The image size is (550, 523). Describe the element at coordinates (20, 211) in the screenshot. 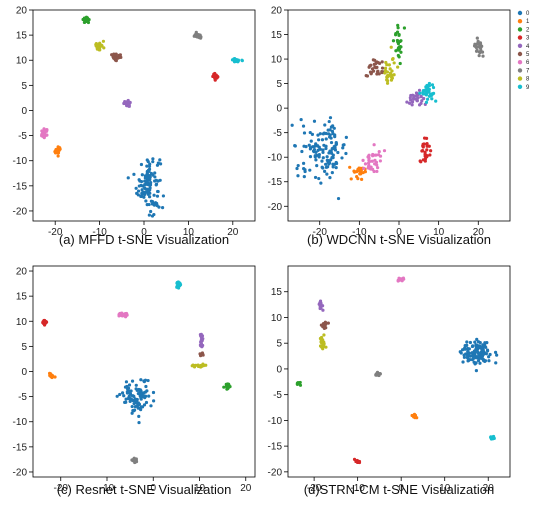

I see `y-tick-label: -20` at that location.